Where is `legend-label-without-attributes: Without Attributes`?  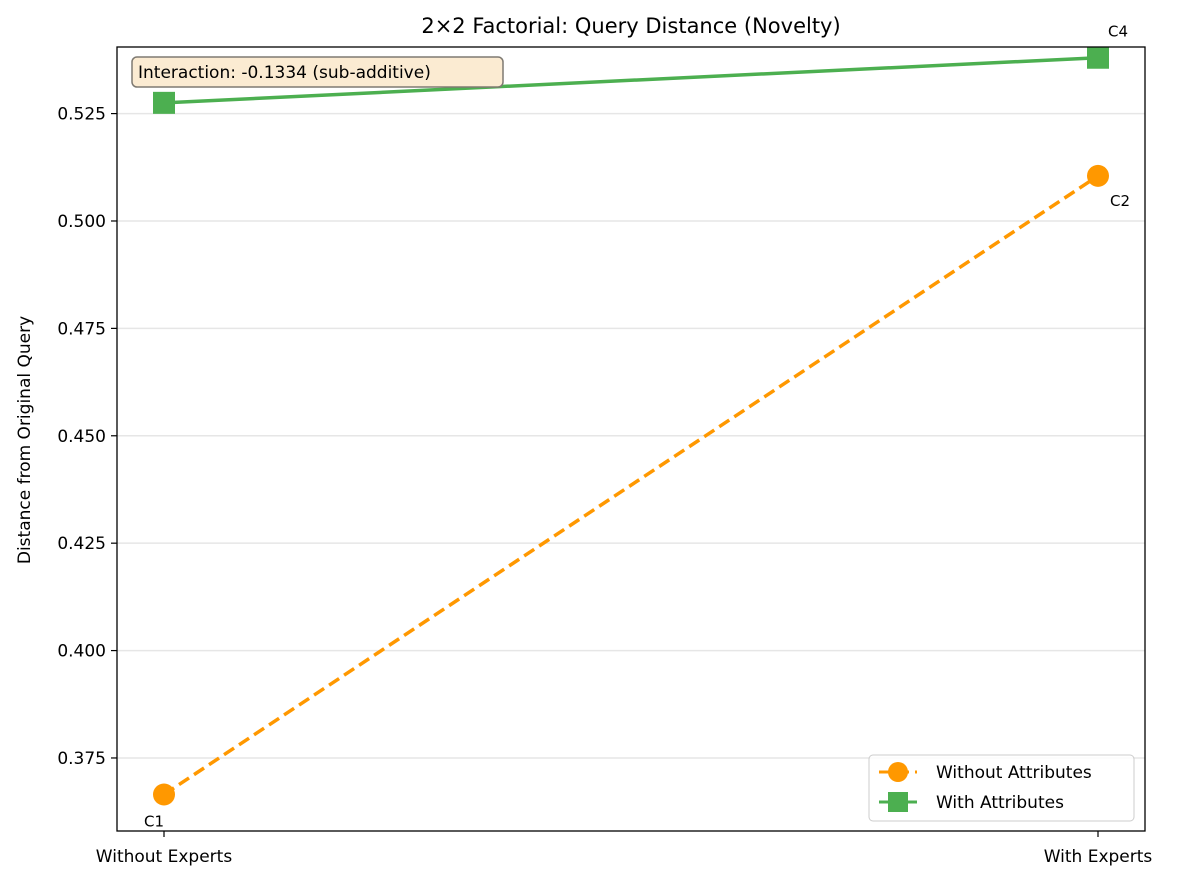 legend-label-without-attributes: Without Attributes is located at coordinates (1014, 773).